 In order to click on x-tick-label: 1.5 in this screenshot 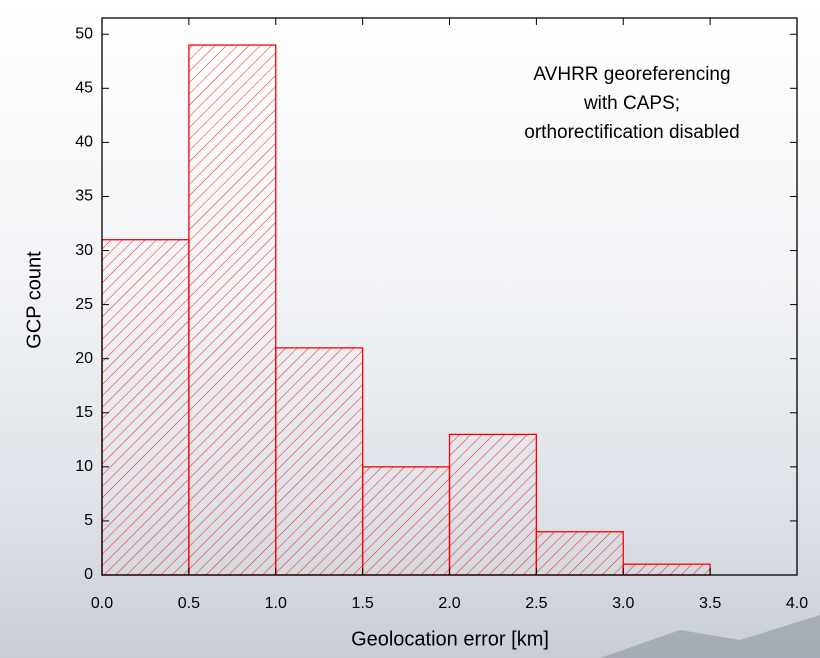, I will do `click(363, 603)`.